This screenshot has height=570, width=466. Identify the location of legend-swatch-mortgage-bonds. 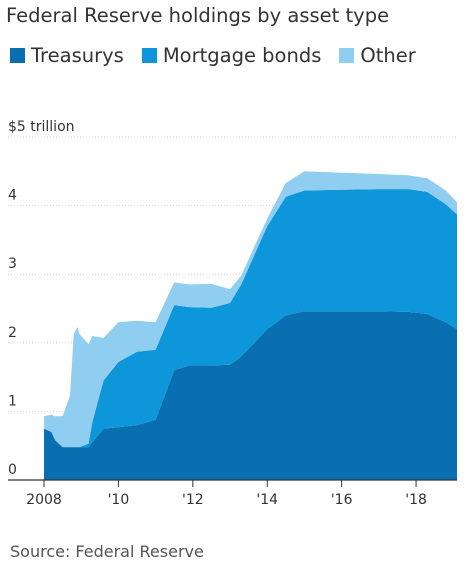
(149, 55).